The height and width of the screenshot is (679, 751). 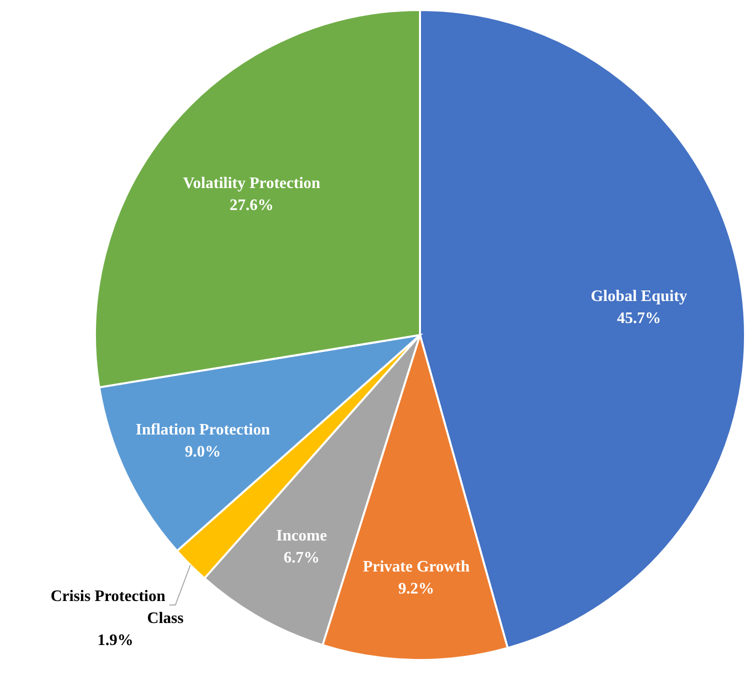 What do you see at coordinates (416, 567) in the screenshot?
I see `slice-label: Private Growth` at bounding box center [416, 567].